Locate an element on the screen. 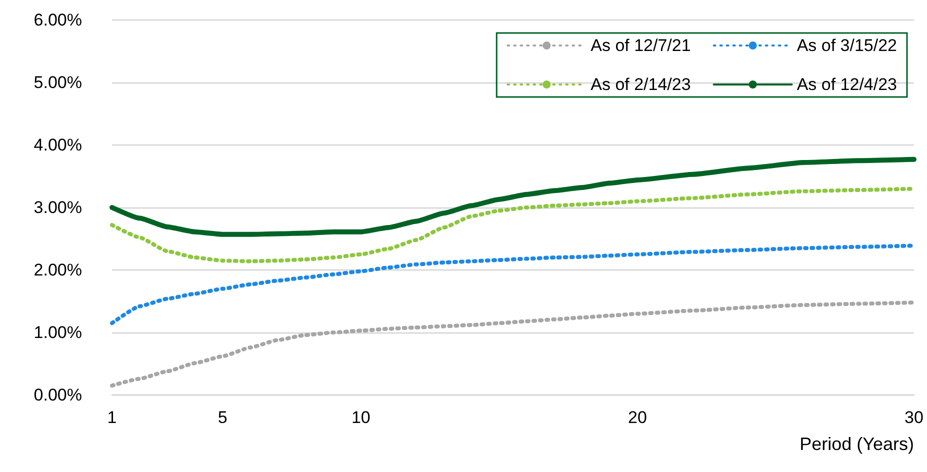 This screenshot has width=927, height=472. y-tick-label: 4.00% is located at coordinates (58, 145).